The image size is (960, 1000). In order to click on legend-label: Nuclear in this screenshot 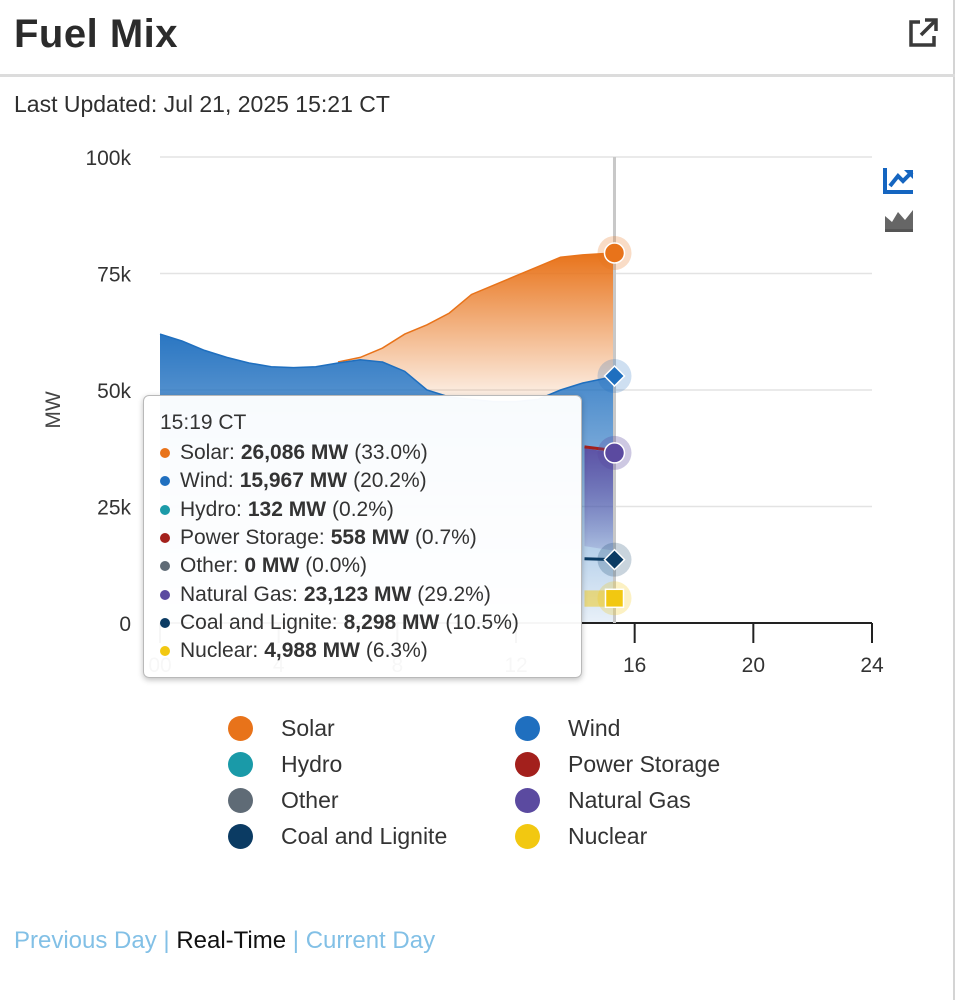, I will do `click(608, 835)`.